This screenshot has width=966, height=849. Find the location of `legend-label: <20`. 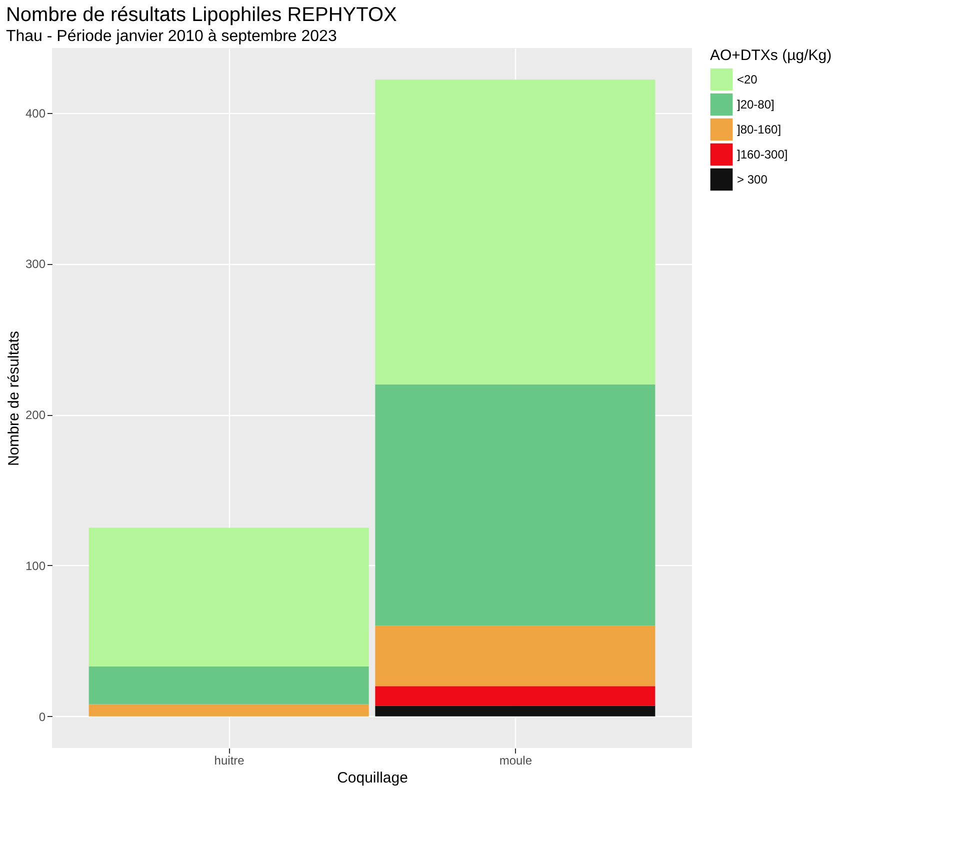

legend-label: <20 is located at coordinates (747, 79).